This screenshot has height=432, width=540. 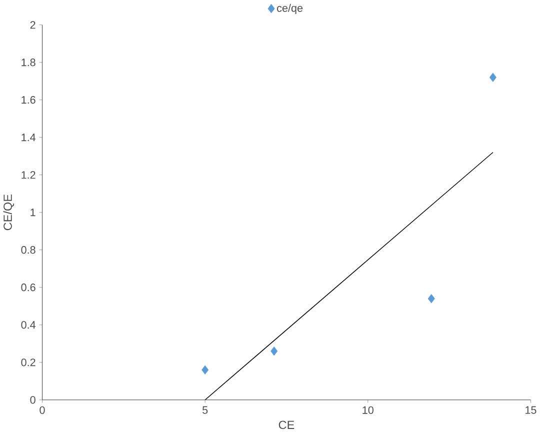 I want to click on y-tick-label: 1.8, so click(x=29, y=62).